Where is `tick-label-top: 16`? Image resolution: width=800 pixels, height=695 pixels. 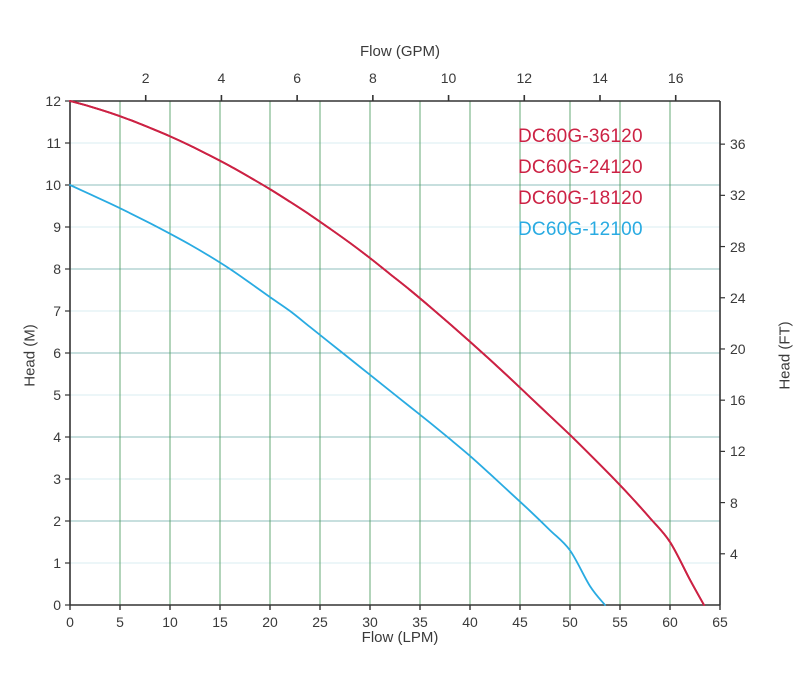
tick-label-top: 16 is located at coordinates (675, 78).